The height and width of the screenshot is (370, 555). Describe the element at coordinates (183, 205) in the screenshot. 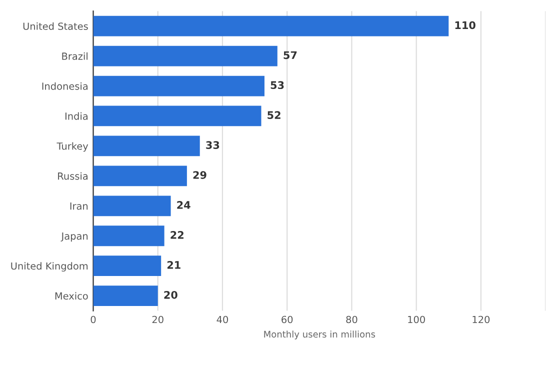

I see `data-label: 24` at that location.